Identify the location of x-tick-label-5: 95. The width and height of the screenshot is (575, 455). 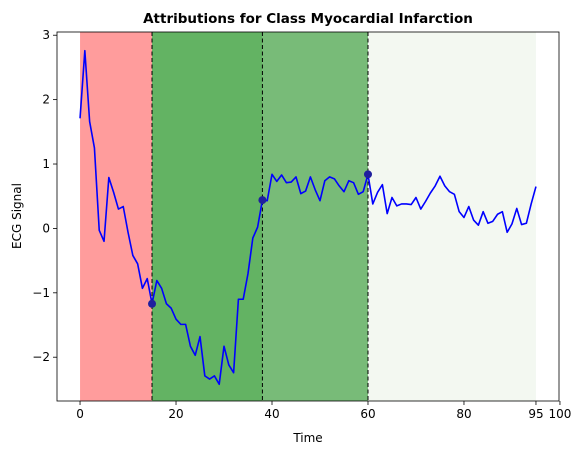
(535, 414).